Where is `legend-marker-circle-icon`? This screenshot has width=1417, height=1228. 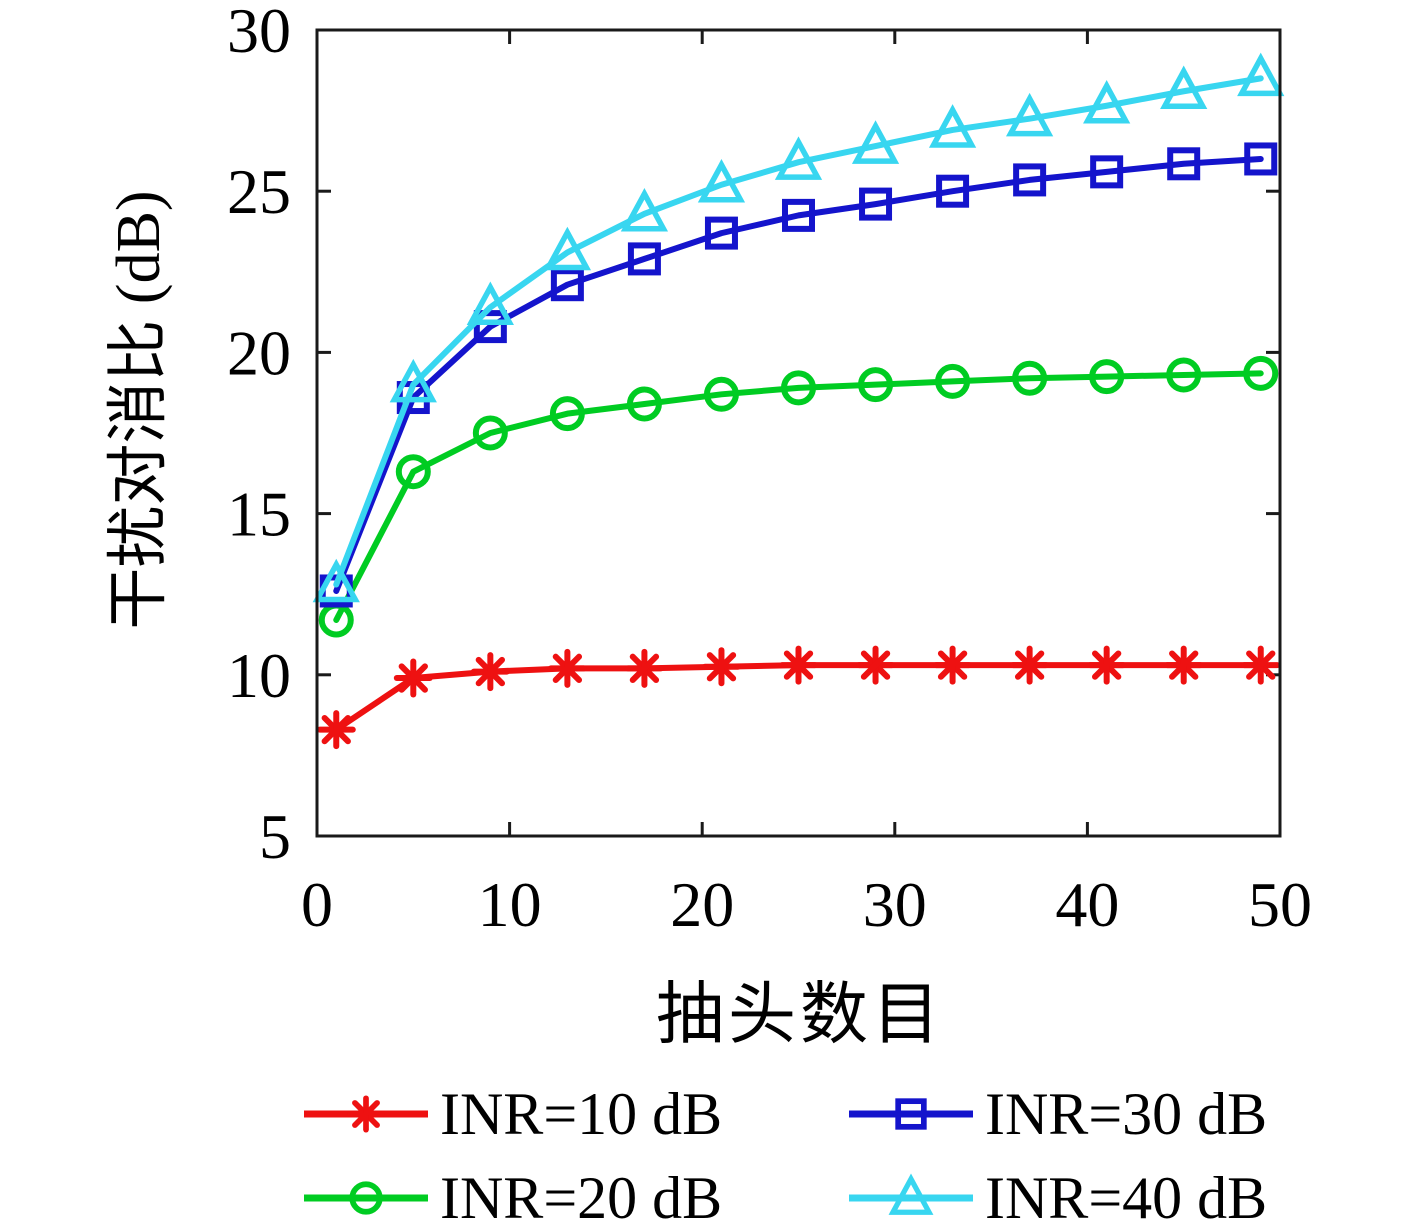 legend-marker-circle-icon is located at coordinates (366, 1198).